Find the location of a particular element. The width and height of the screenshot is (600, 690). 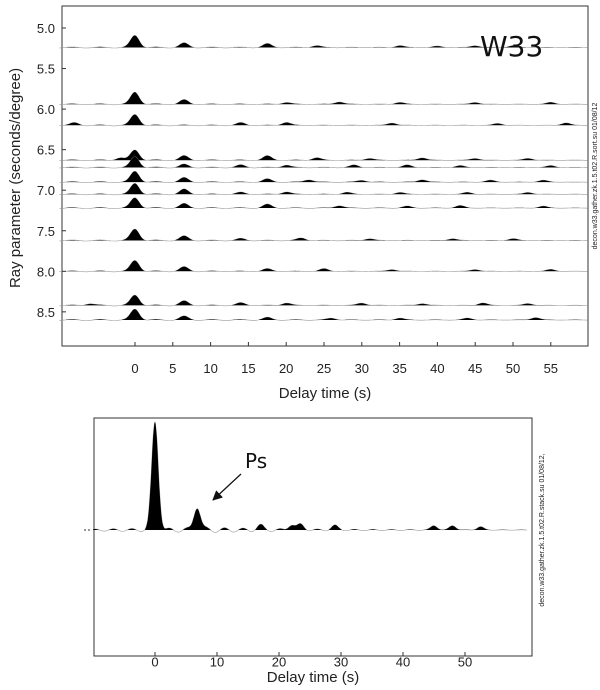

x-tick-label: 45 is located at coordinates (475, 368).